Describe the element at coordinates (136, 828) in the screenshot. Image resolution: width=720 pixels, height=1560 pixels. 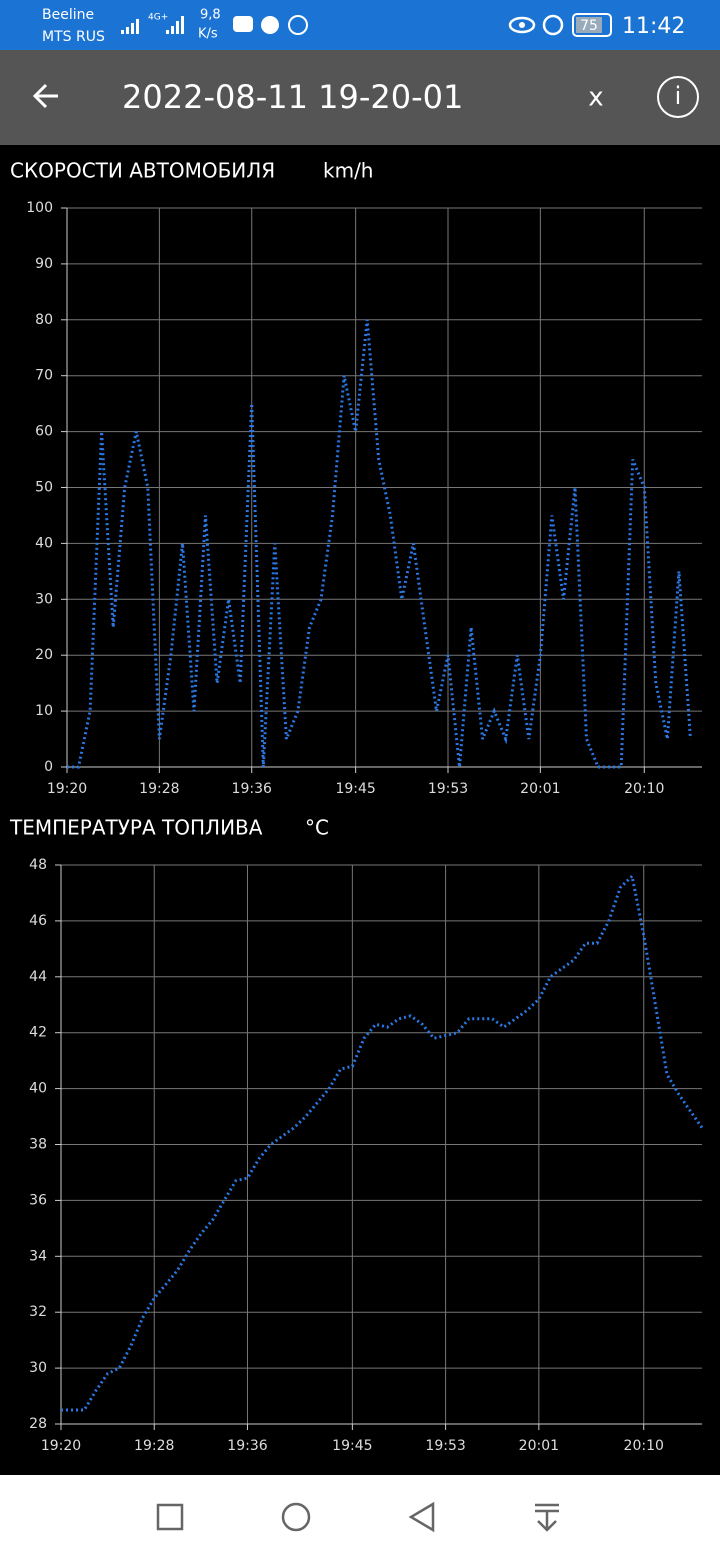
I see `chart-title: ТЕМПЕРАТУРА ТОПЛИВА` at that location.